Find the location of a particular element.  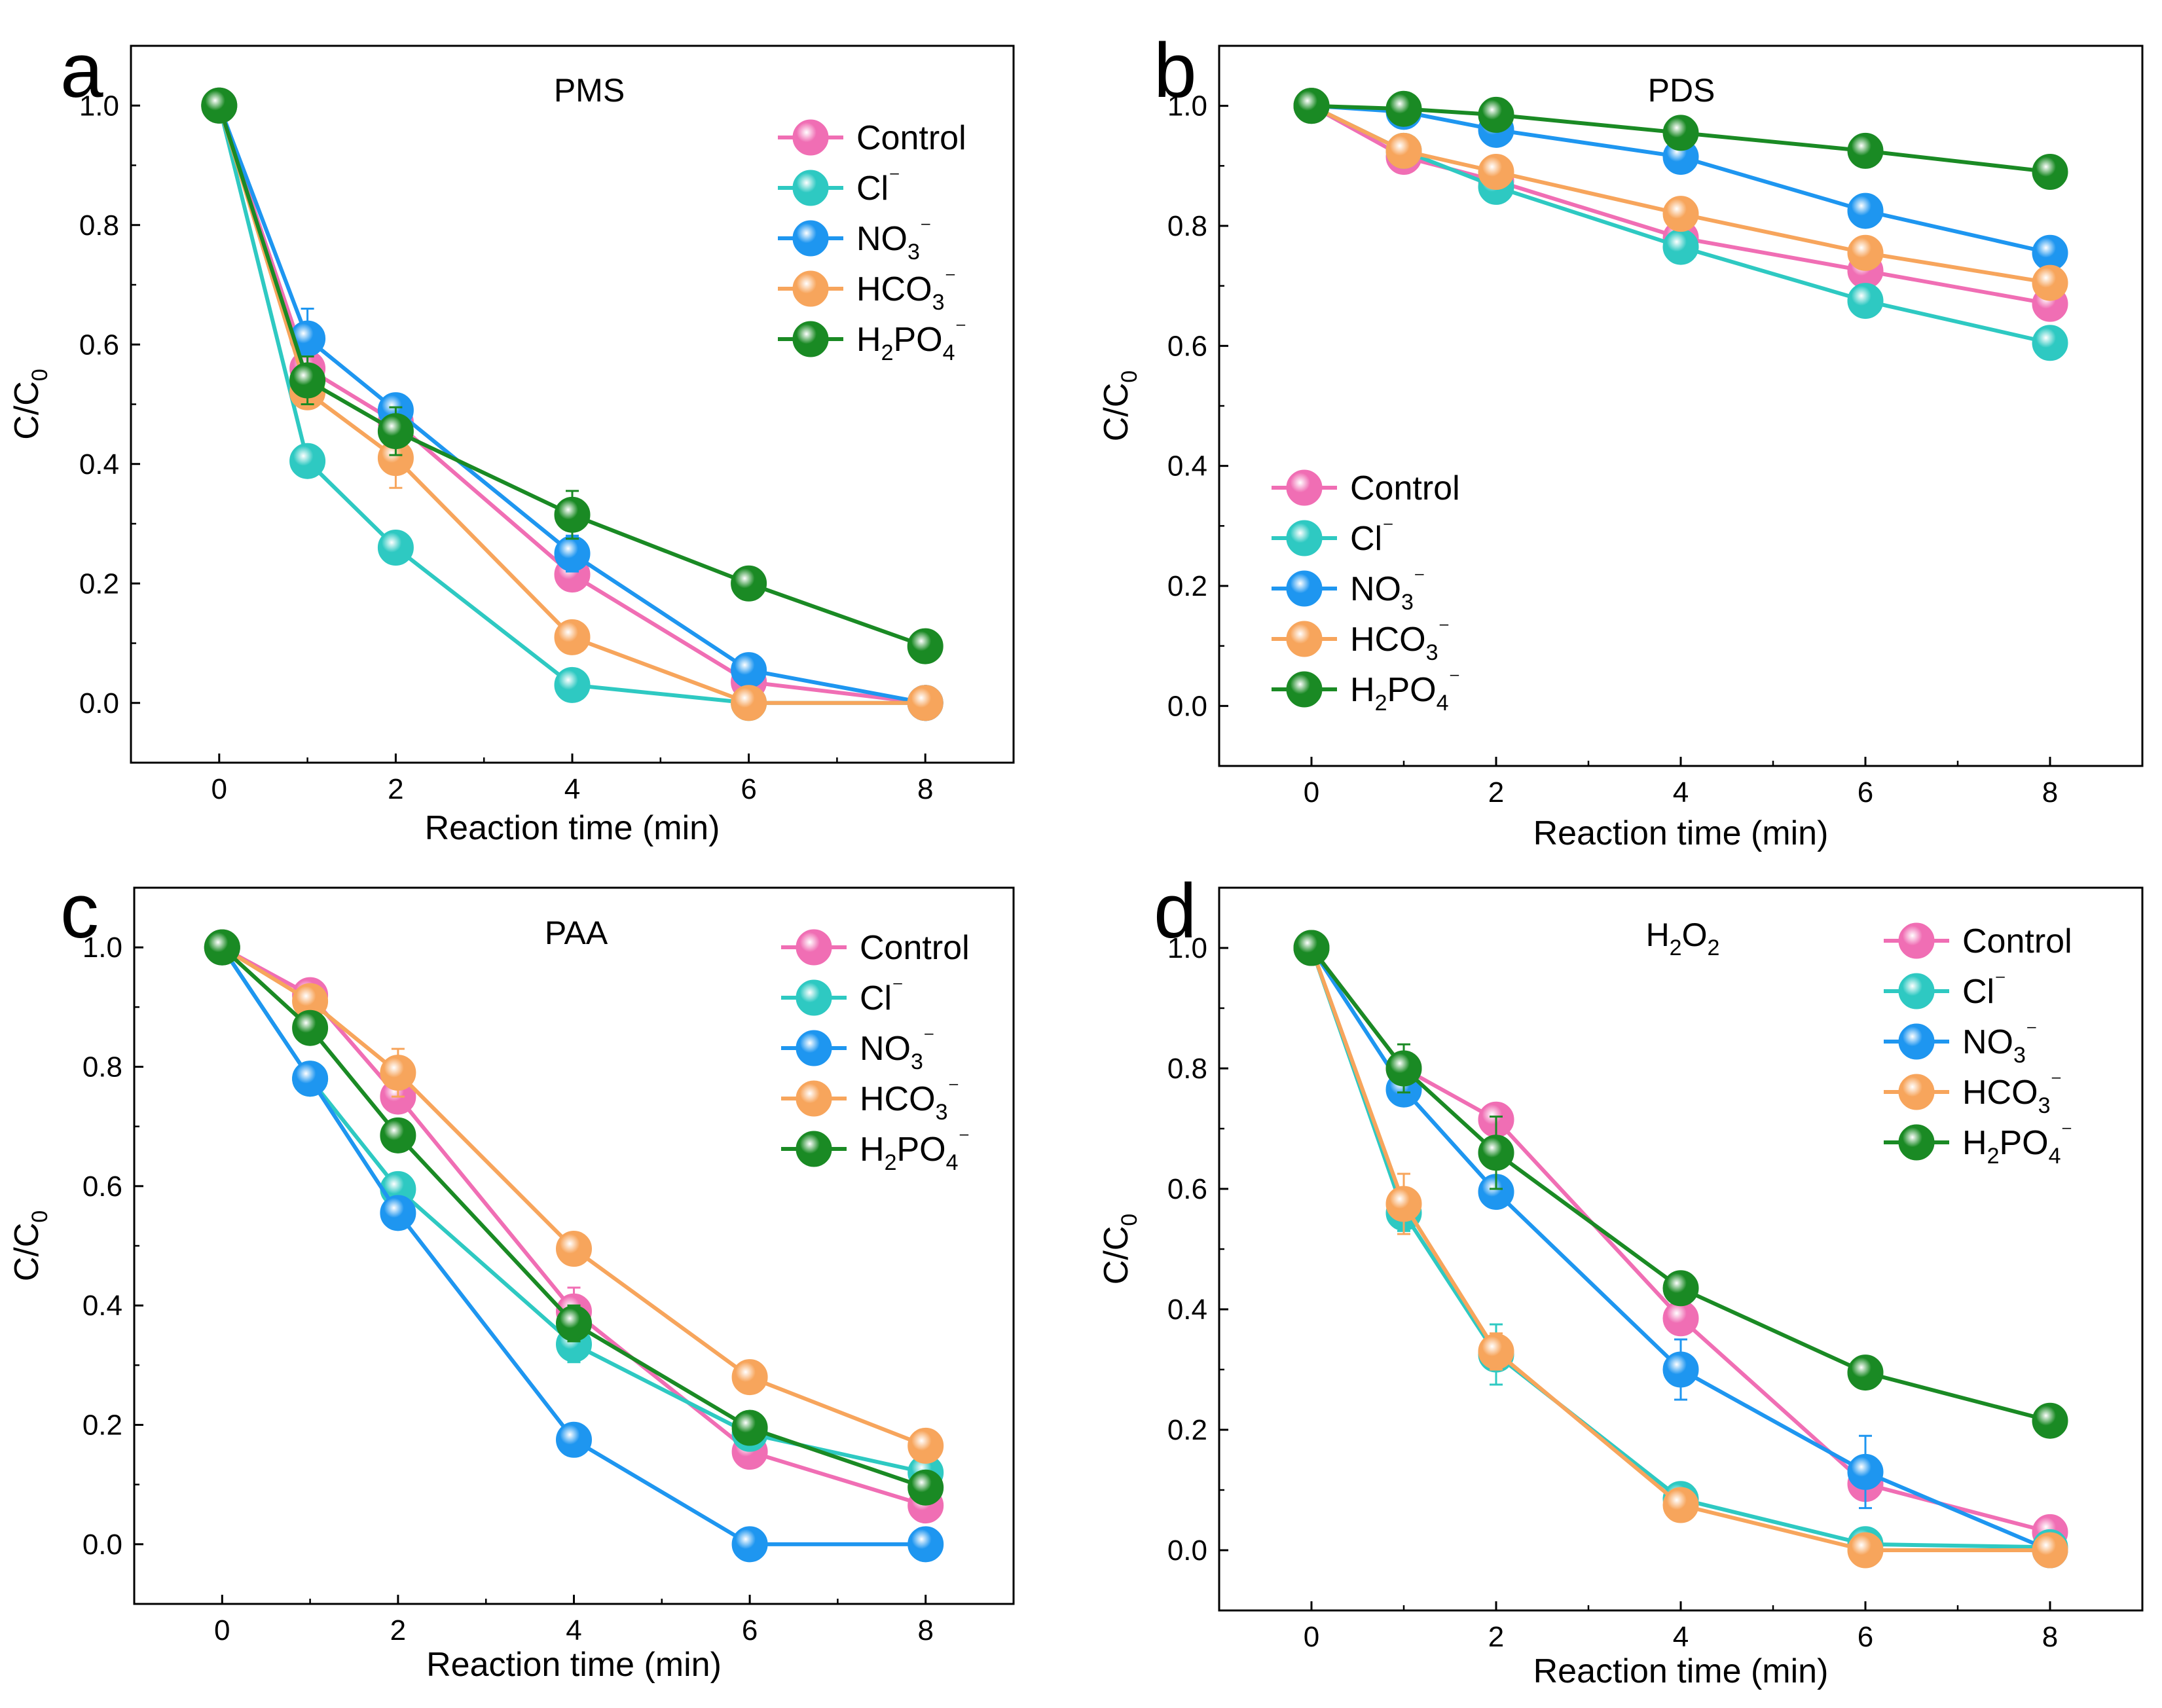

panel-title: H2O2 is located at coordinates (1683, 938).